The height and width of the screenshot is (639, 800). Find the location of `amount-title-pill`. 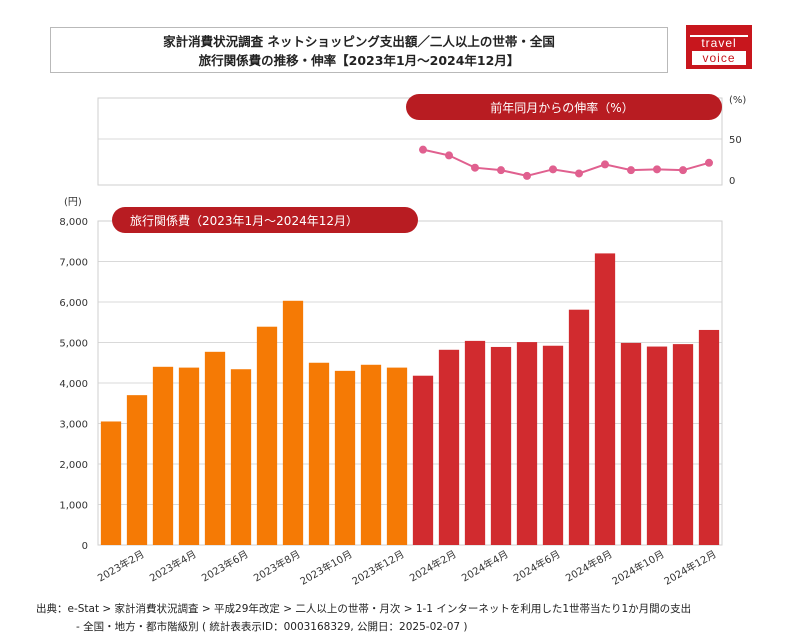

amount-title-pill is located at coordinates (265, 220).